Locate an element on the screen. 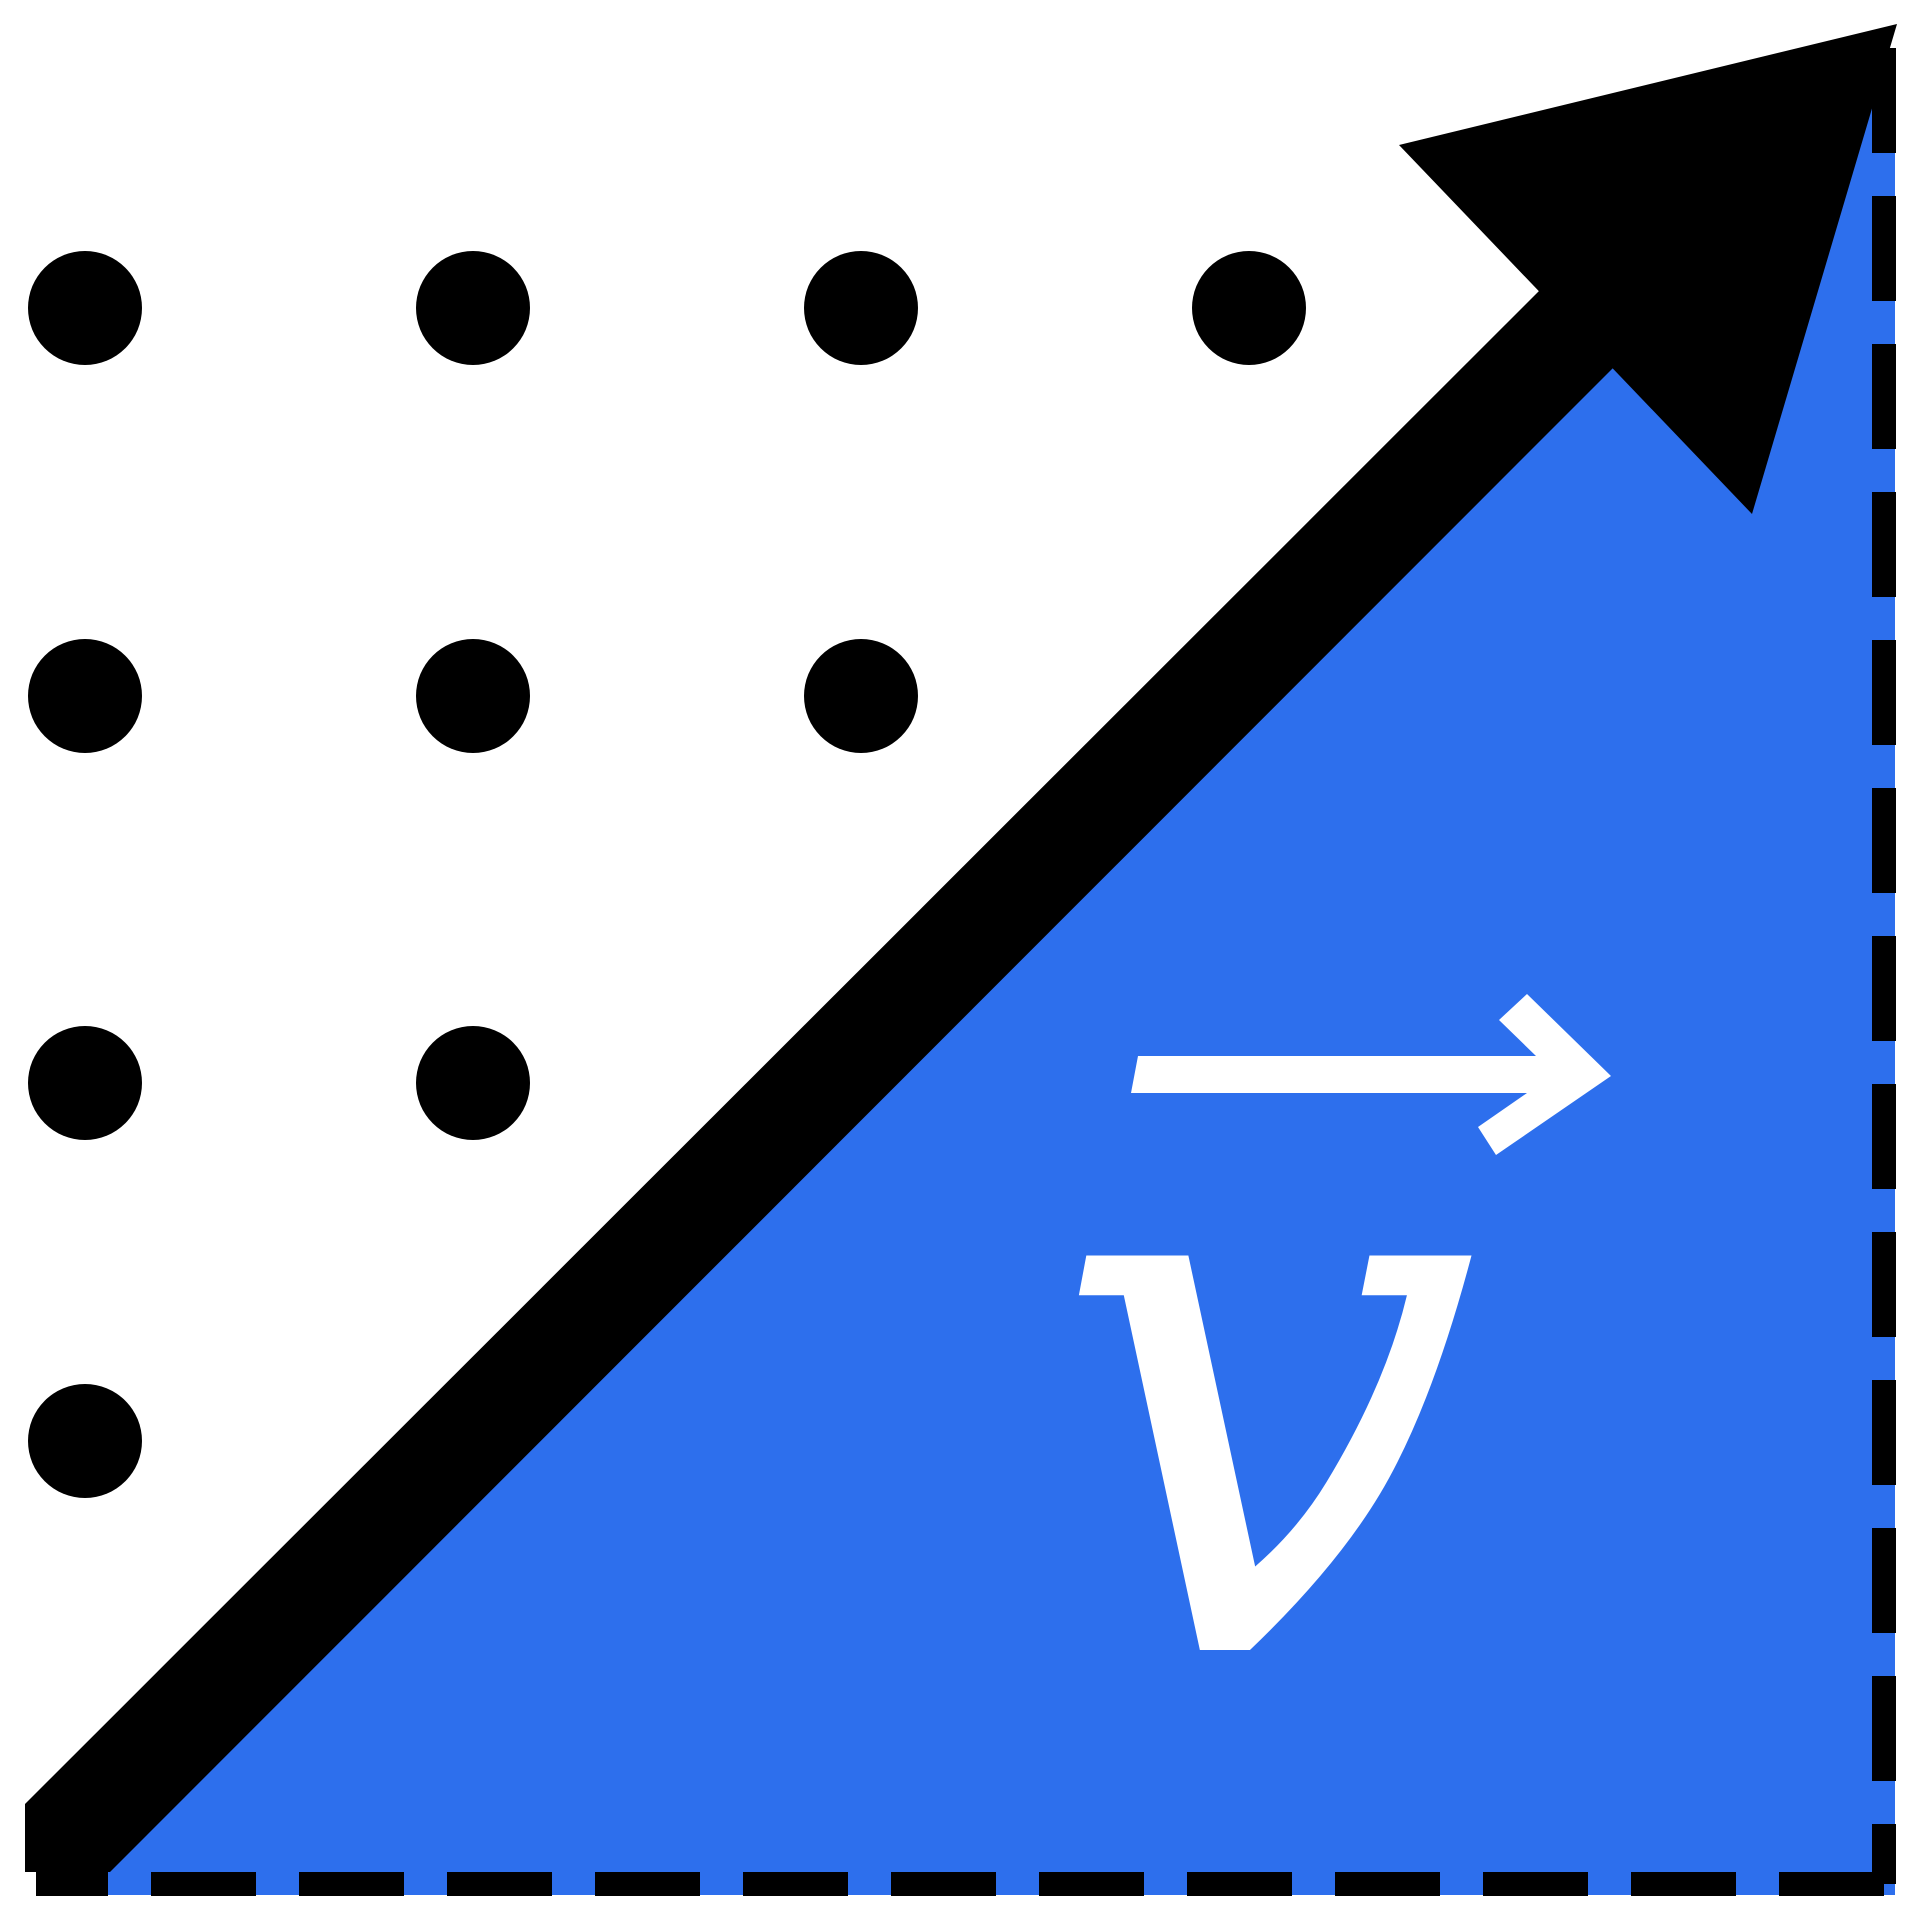 This screenshot has height=1921, width=1921. vector-v-letter: v is located at coordinates (1264, 1388).